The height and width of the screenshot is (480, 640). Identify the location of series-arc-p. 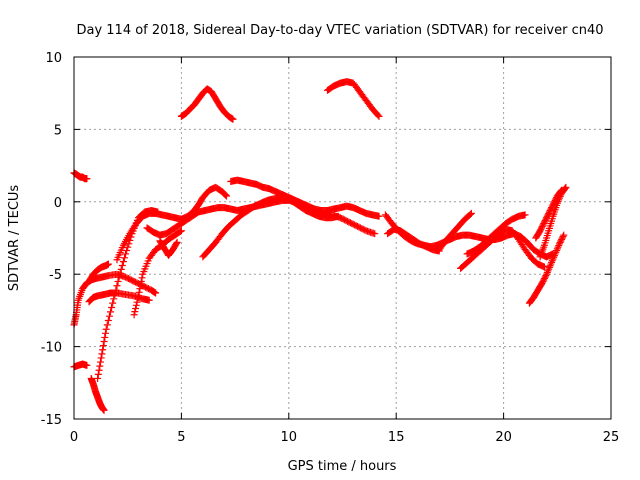
(353, 99).